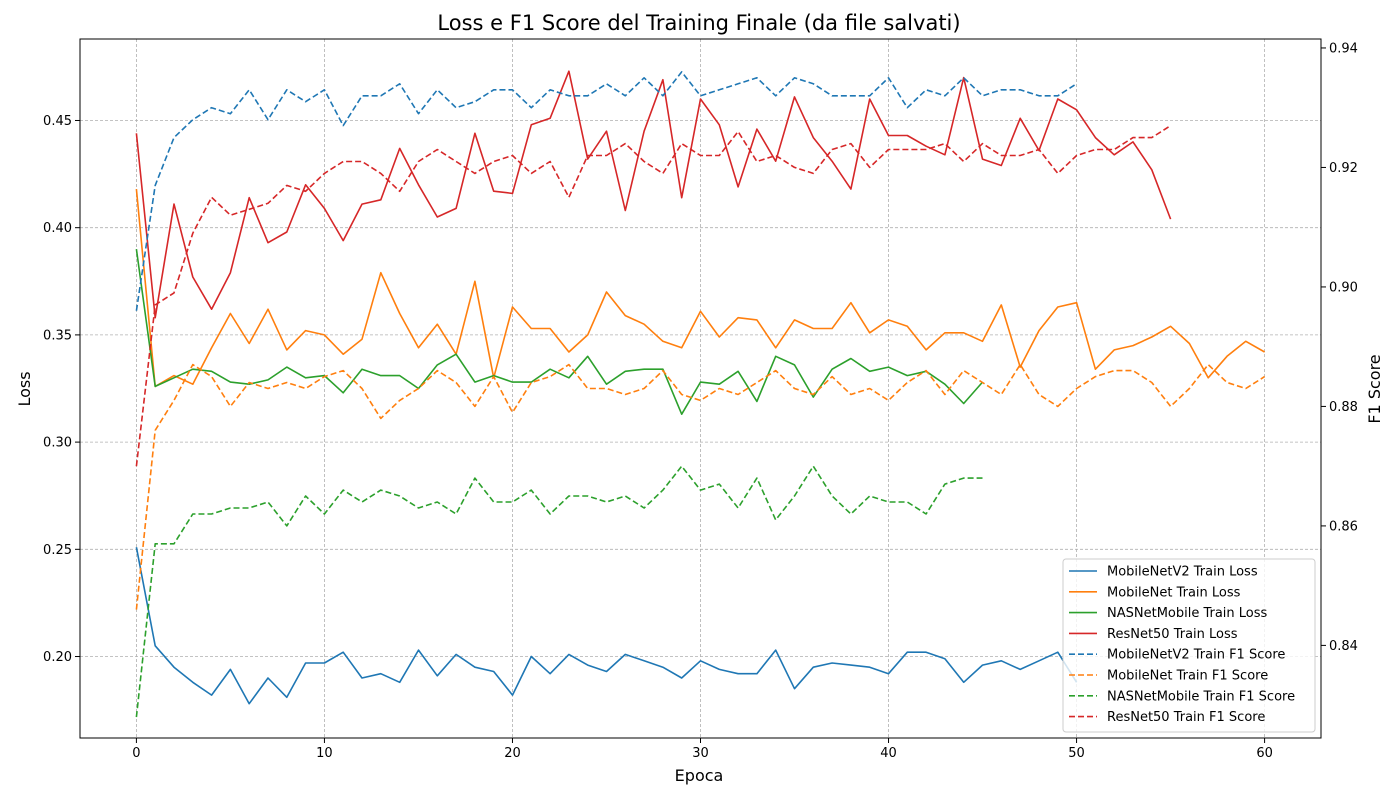 This screenshot has height=800, width=1400. I want to click on y-tick-label: 0.20, so click(57, 657).